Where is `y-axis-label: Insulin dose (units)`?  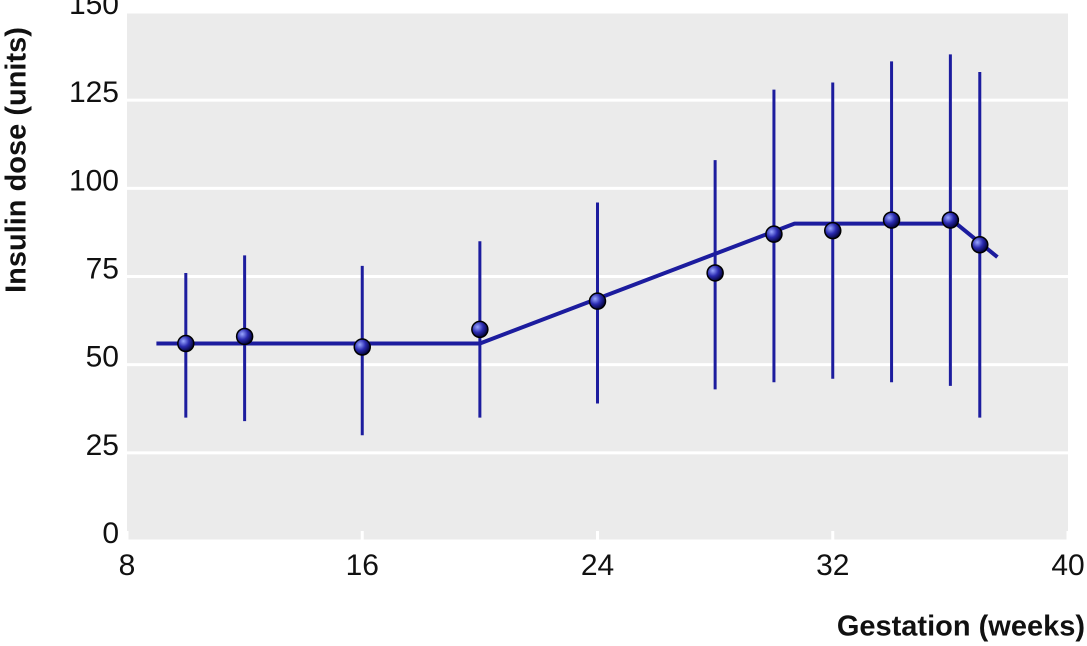
y-axis-label: Insulin dose (units) is located at coordinates (17, 160).